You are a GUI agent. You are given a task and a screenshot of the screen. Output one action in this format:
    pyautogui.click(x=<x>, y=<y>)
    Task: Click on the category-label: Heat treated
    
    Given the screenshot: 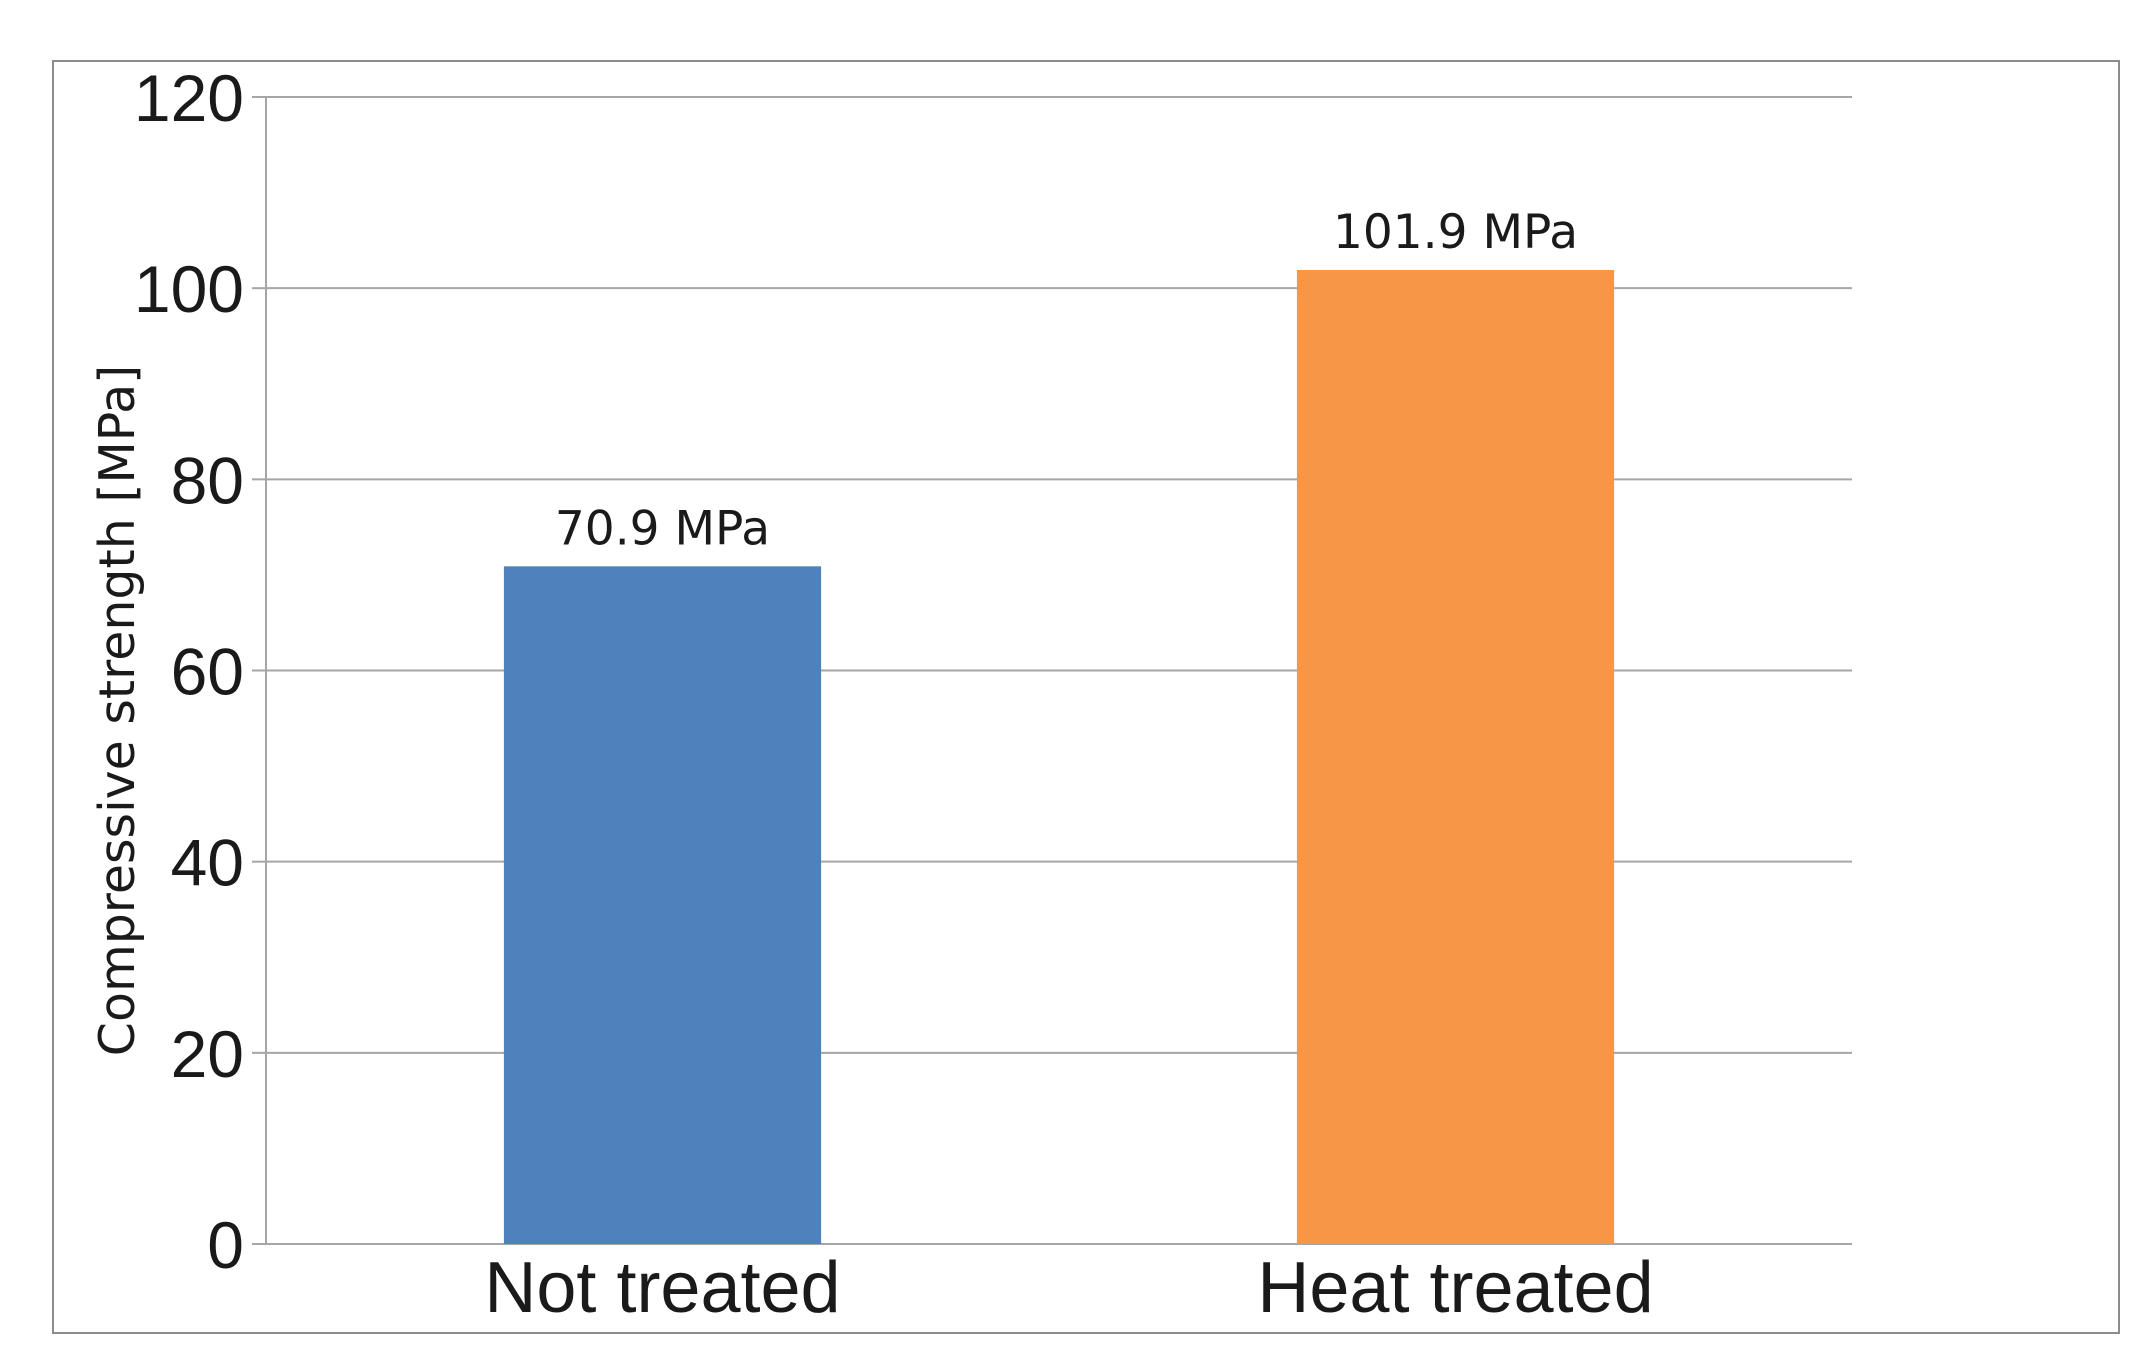 What is the action you would take?
    pyautogui.click(x=1455, y=1288)
    